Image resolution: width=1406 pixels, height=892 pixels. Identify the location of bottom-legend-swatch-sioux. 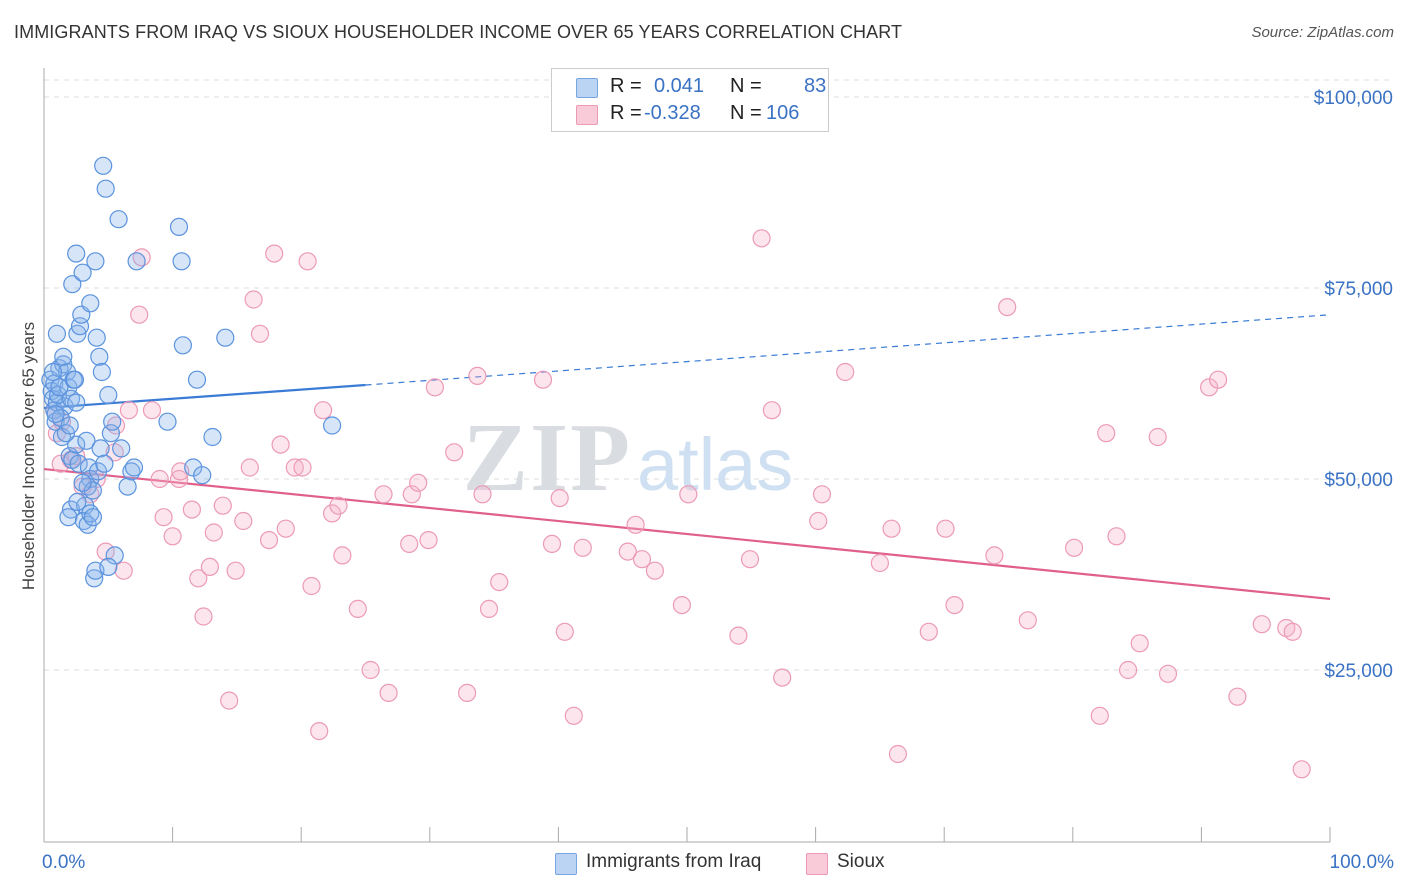
(817, 864).